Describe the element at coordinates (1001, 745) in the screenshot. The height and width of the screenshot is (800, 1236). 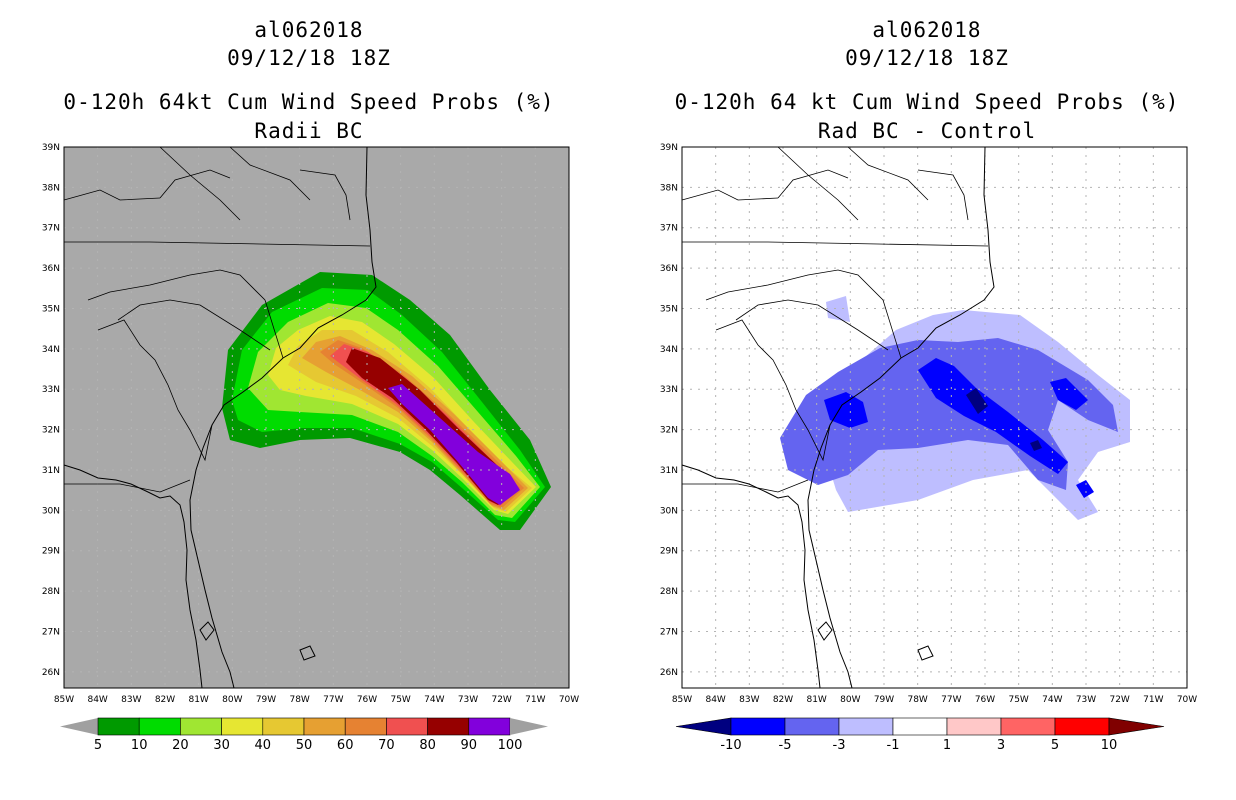
I see `legend-label: 3` at that location.